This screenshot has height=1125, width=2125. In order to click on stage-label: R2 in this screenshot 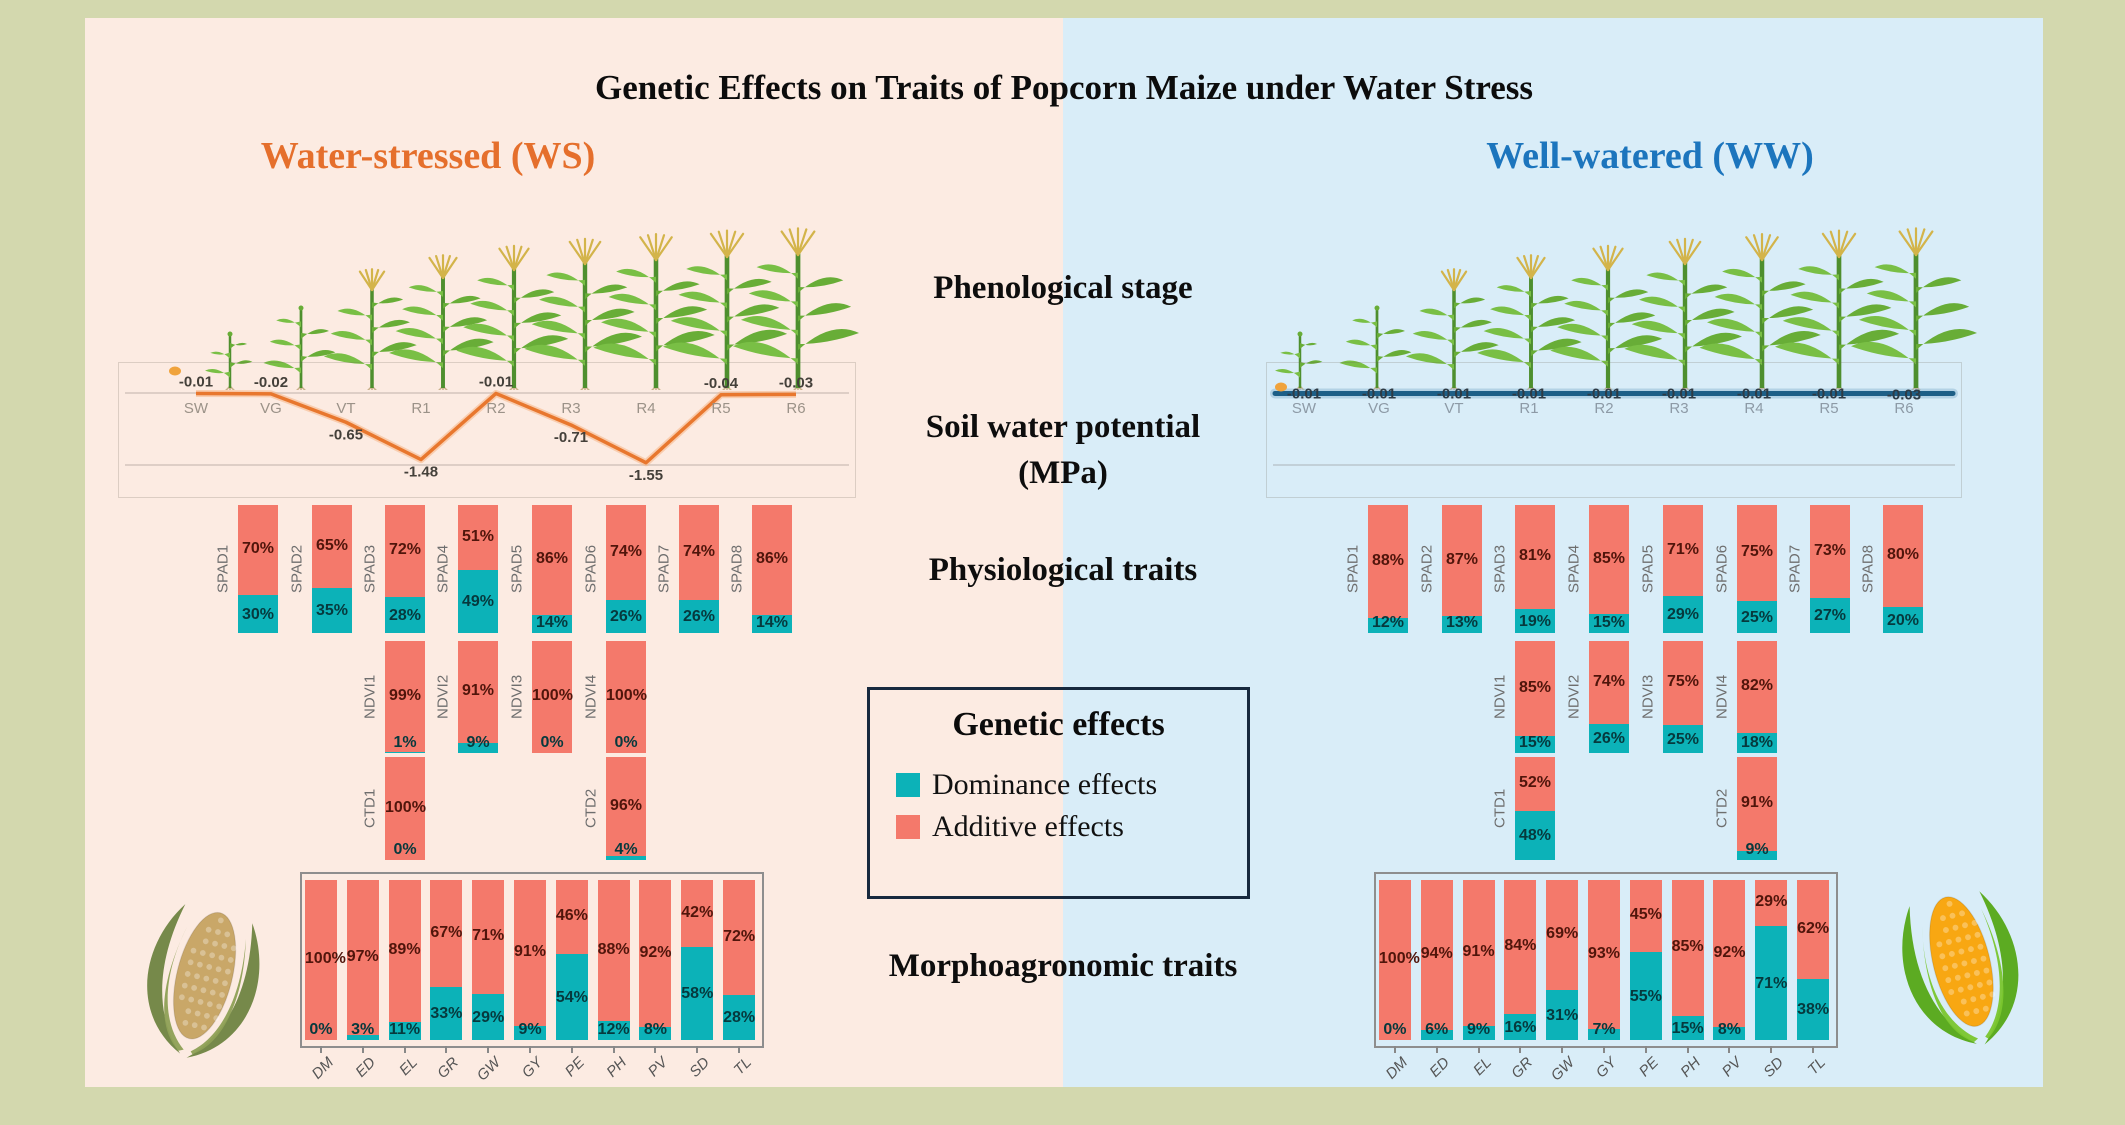, I will do `click(1603, 408)`.